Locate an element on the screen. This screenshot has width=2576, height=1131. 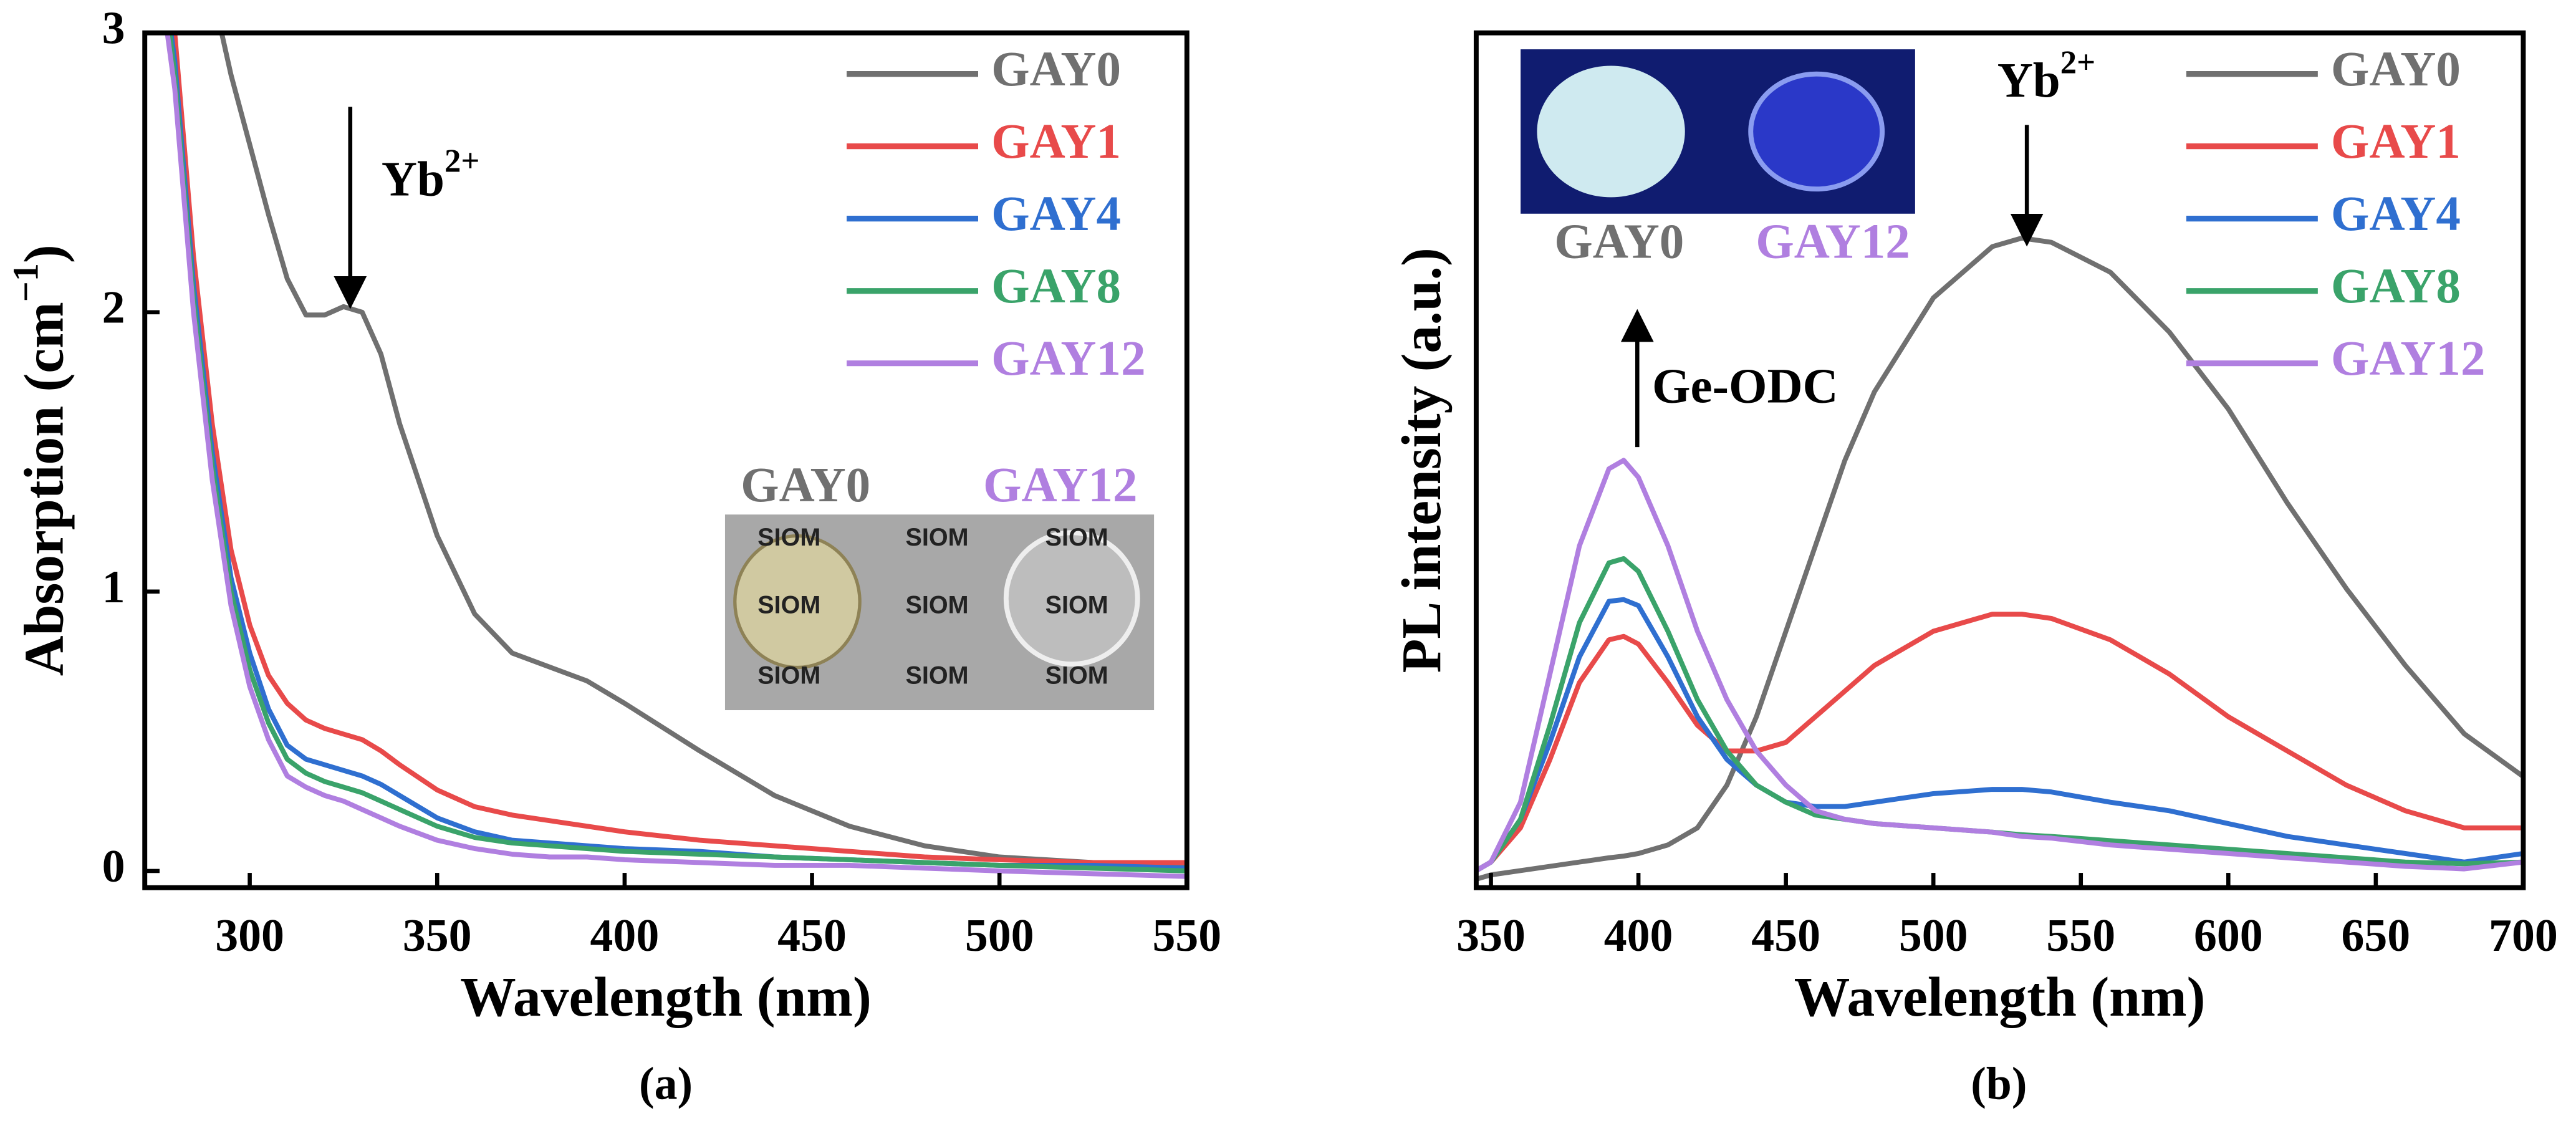
annotation-text: Ge-ODC is located at coordinates (1745, 387).